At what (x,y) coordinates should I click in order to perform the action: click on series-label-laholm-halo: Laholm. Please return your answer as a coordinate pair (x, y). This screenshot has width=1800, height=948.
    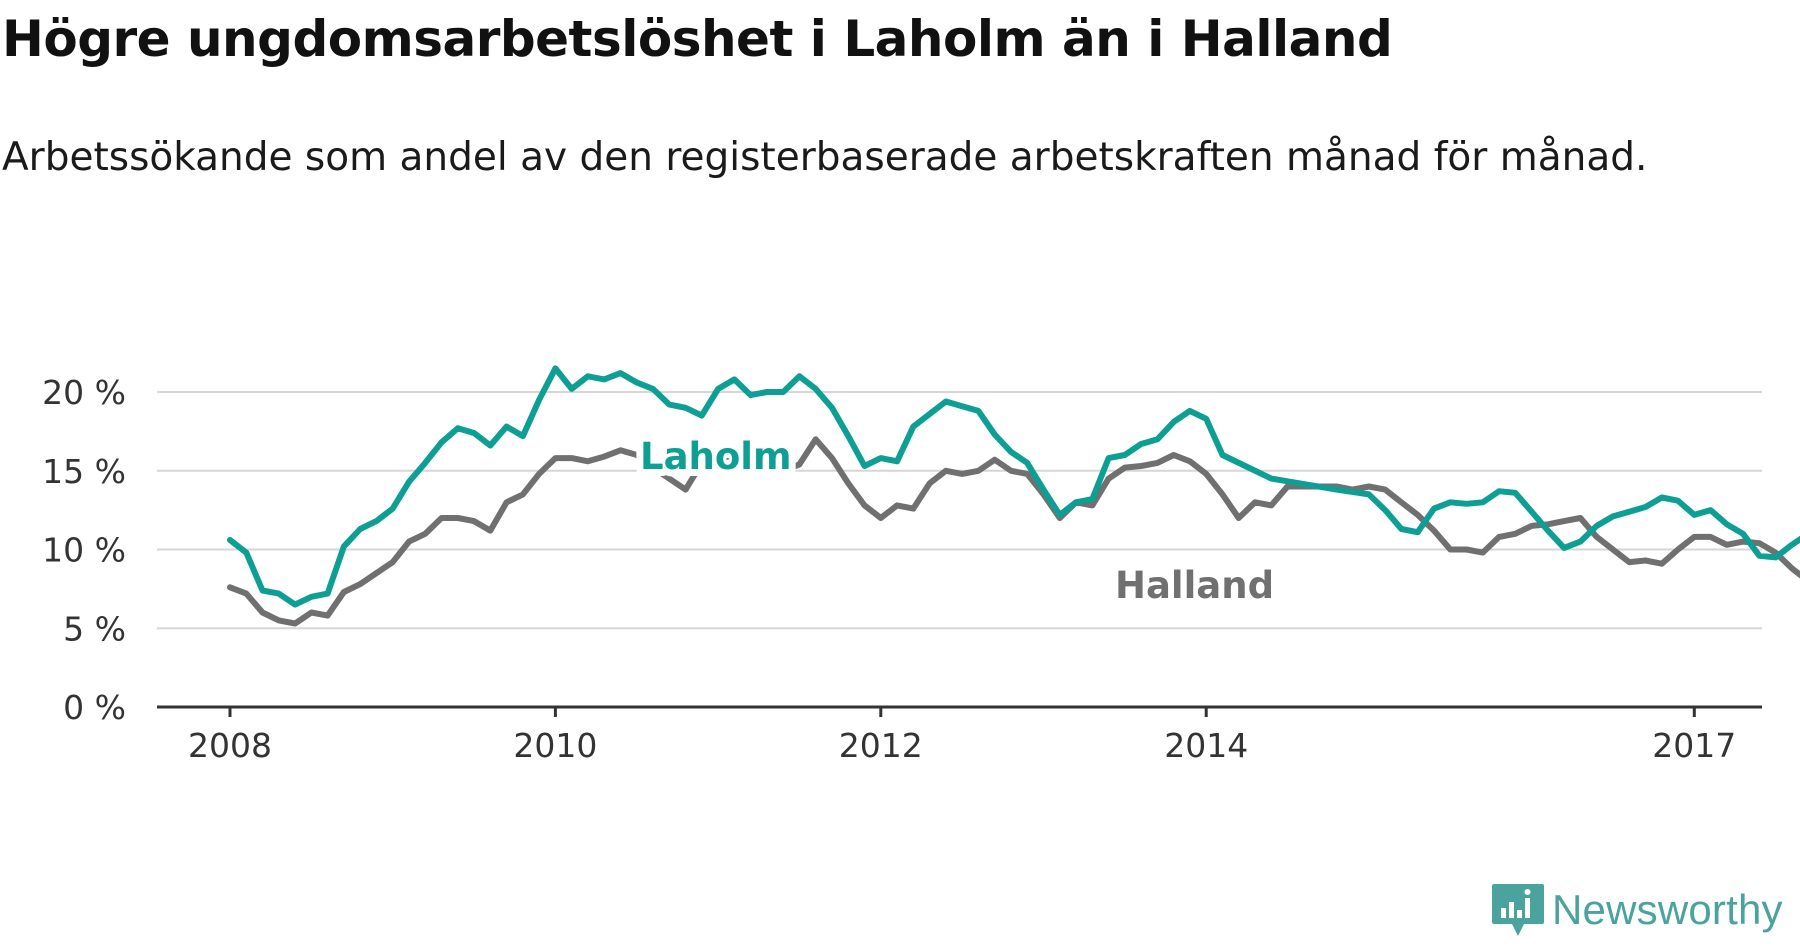
    Looking at the image, I should click on (716, 456).